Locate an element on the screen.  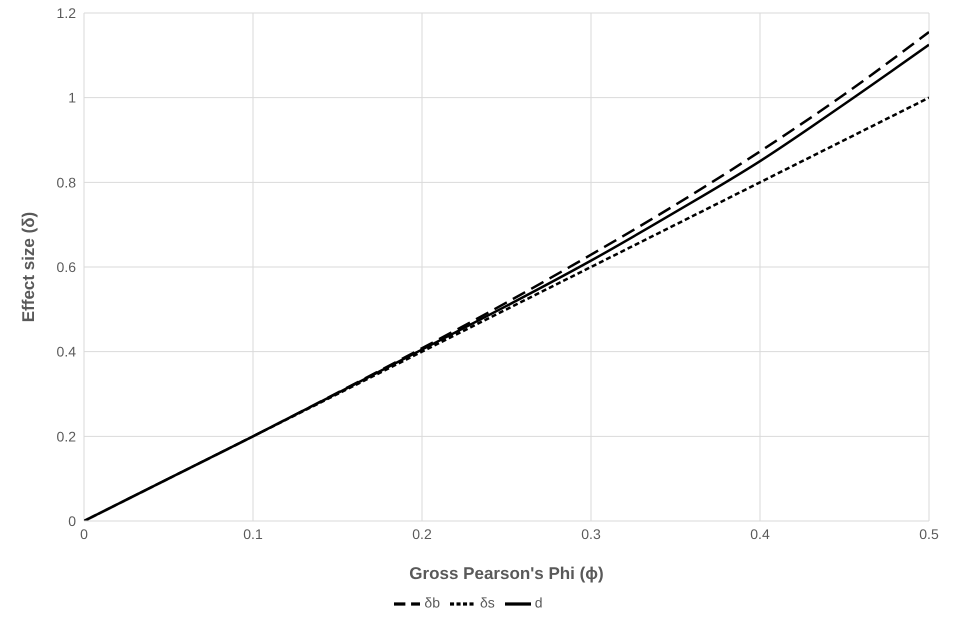
y-tick-label: 0.6 is located at coordinates (66, 266).